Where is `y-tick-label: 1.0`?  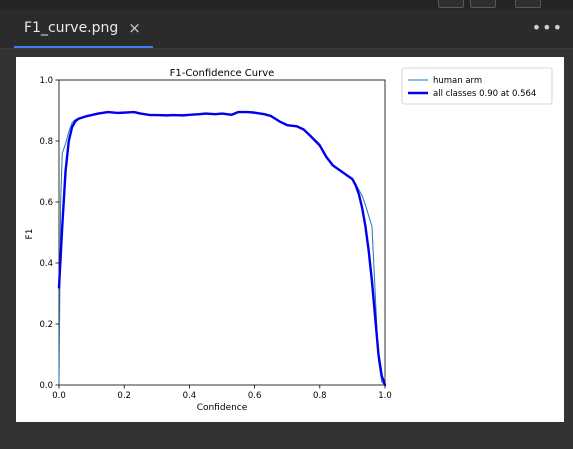
y-tick-label: 1.0 is located at coordinates (46, 81).